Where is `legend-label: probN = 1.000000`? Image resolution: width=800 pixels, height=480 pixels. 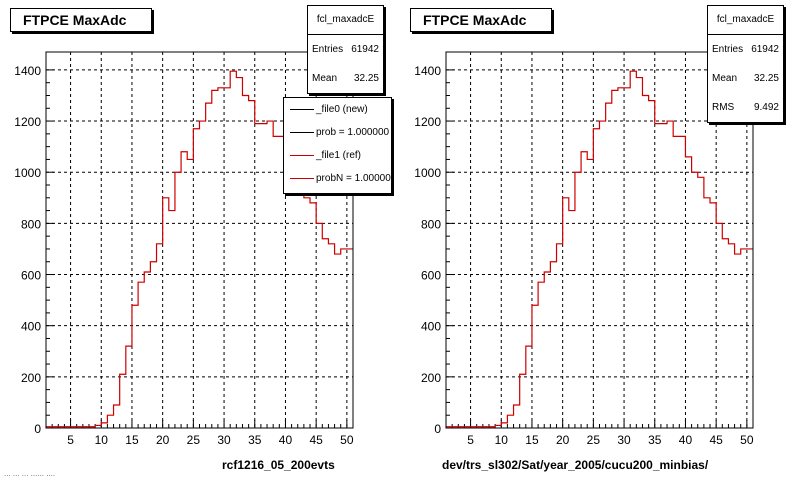 legend-label: probN = 1.000000 is located at coordinates (354, 178).